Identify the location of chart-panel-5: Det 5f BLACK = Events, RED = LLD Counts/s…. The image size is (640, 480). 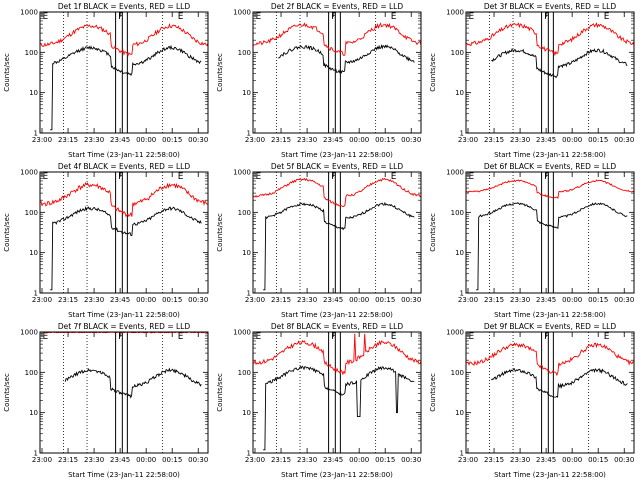
(319, 240).